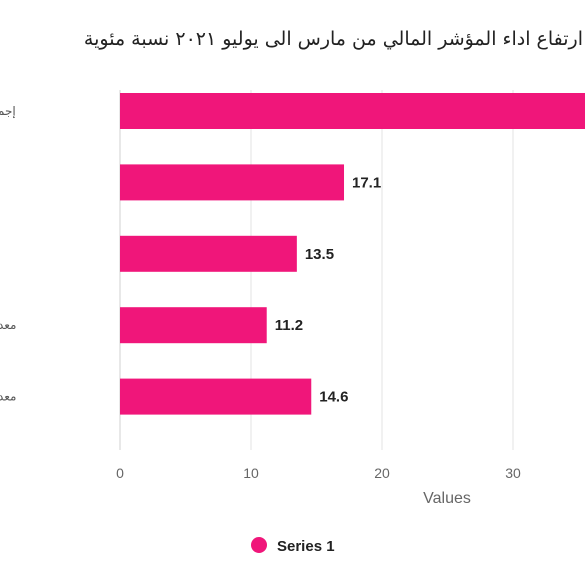  Describe the element at coordinates (8, 111) in the screenshot. I see `category-label: إجمالي المخصصات` at that location.